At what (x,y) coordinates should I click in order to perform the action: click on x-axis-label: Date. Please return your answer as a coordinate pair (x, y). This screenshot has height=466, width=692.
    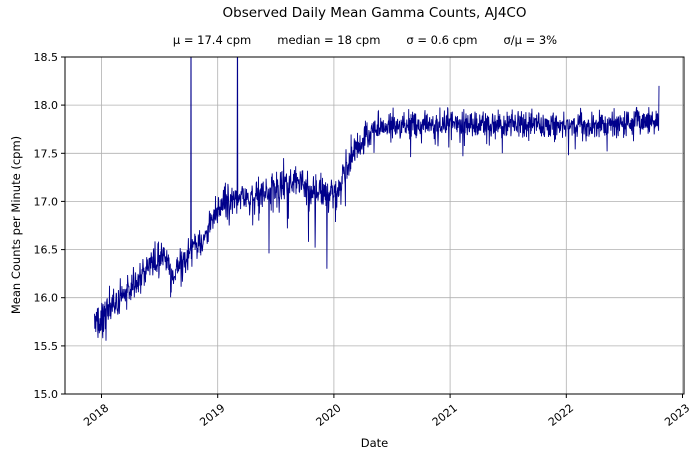
    Looking at the image, I should click on (374, 443).